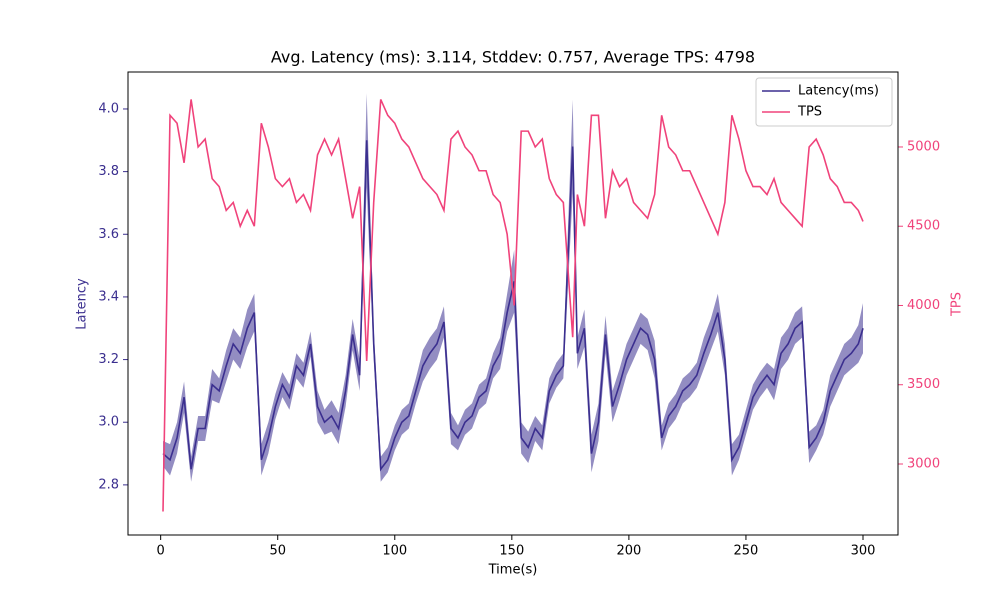 The width and height of the screenshot is (1000, 604). What do you see at coordinates (746, 551) in the screenshot?
I see `x-tick-label: 250` at bounding box center [746, 551].